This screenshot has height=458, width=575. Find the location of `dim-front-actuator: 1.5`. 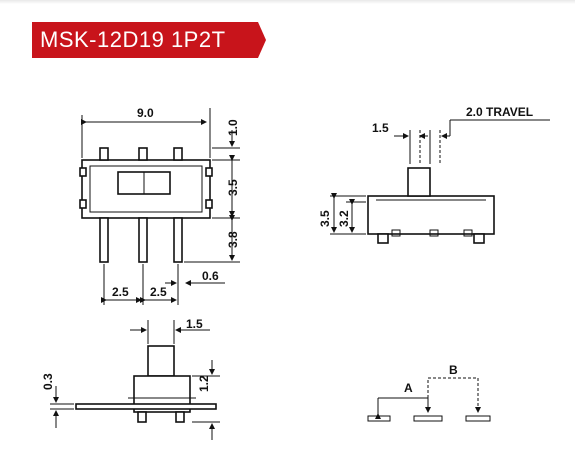

dim-front-actuator: 1.5 is located at coordinates (194, 324).